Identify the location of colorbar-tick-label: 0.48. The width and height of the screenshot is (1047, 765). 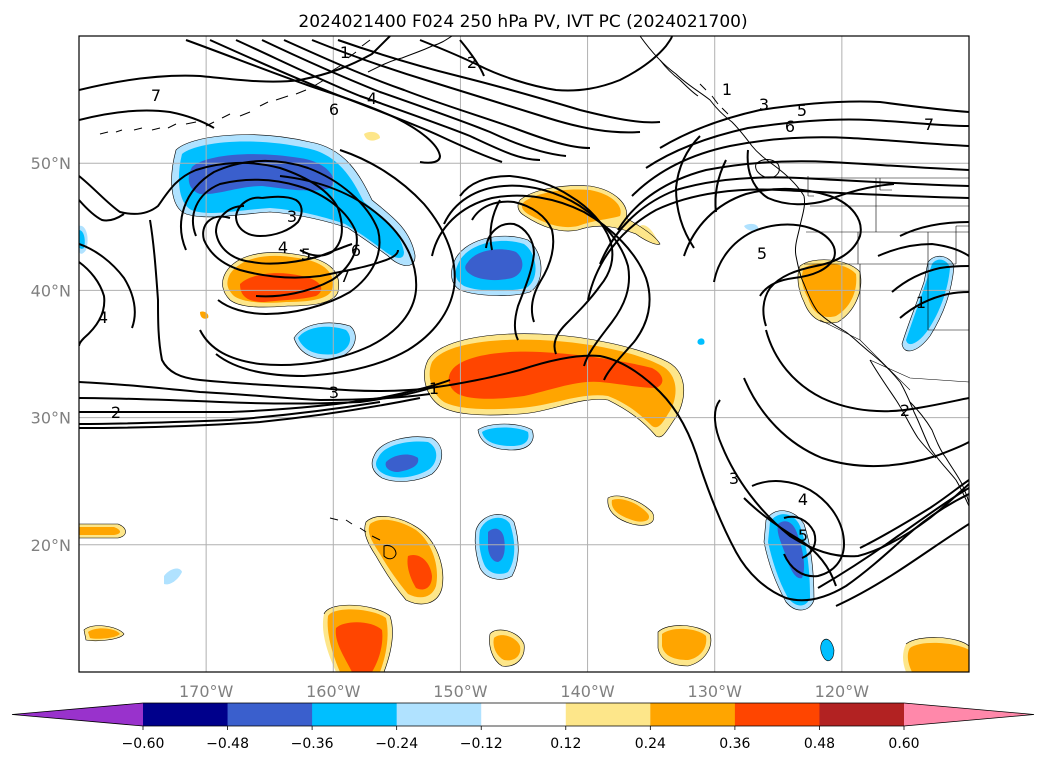
(819, 744).